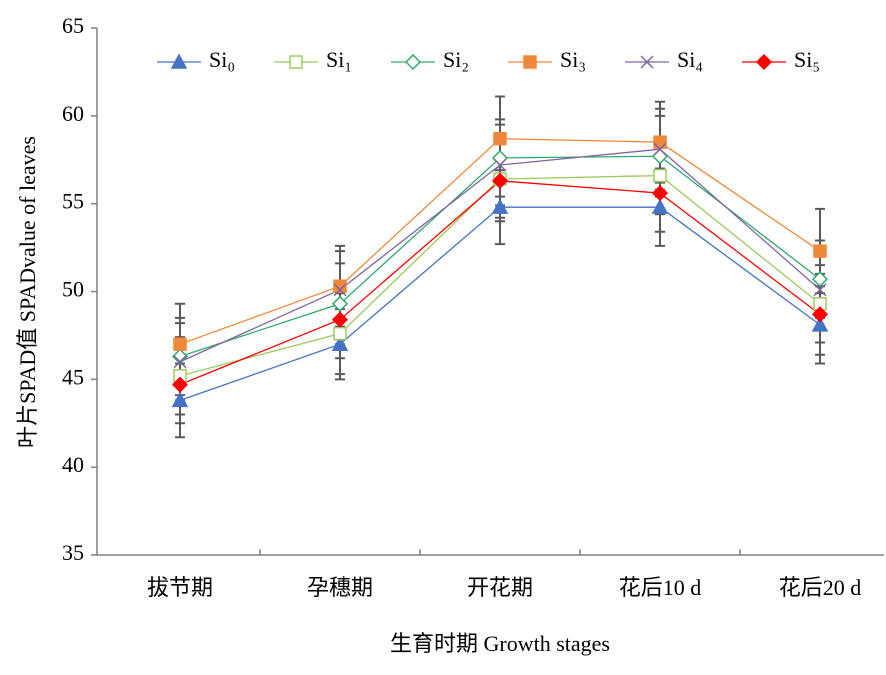 This screenshot has height=675, width=886. Describe the element at coordinates (222, 59) in the screenshot. I see `legend-label: Si₀` at that location.